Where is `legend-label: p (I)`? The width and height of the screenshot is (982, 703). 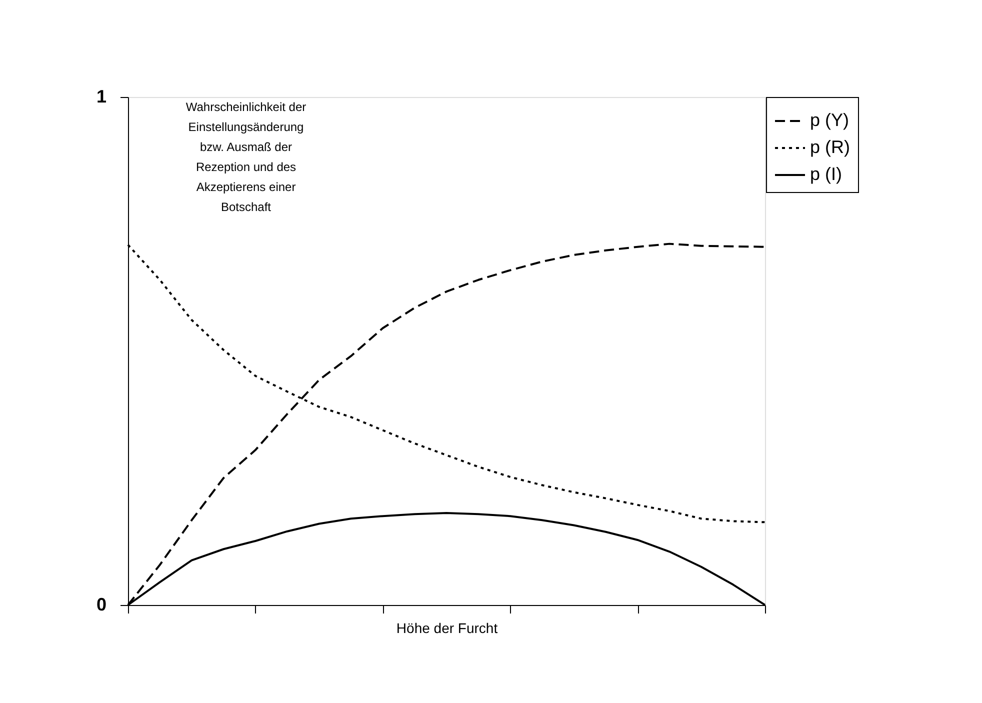
legend-label: p (I) is located at coordinates (826, 174).